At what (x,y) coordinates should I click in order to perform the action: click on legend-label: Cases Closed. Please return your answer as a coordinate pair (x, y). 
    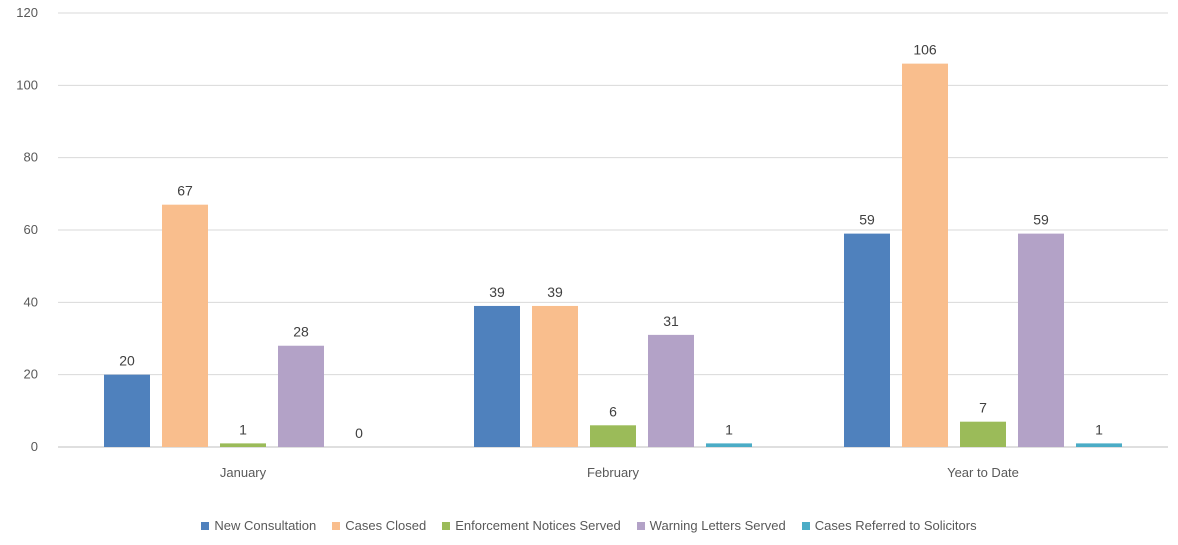
    Looking at the image, I should click on (386, 525).